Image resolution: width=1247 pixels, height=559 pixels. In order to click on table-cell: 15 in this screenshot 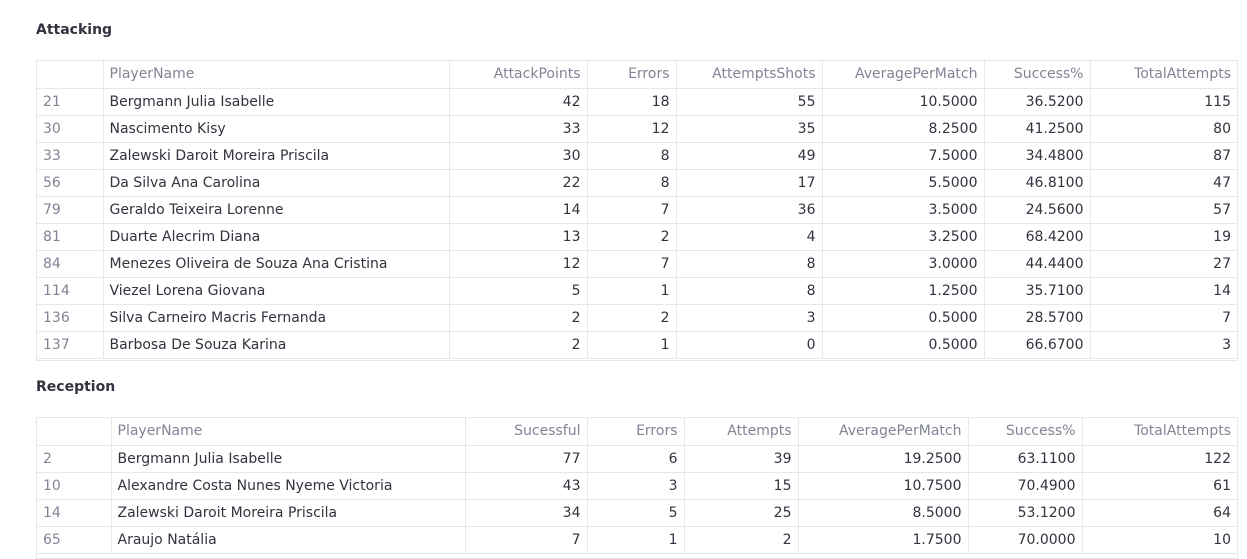, I will do `click(741, 486)`.